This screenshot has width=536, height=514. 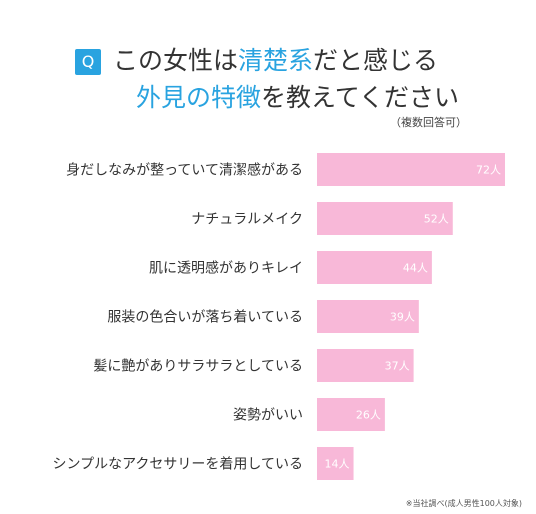 What do you see at coordinates (178, 465) in the screenshot?
I see `category-label-7: シンプルなアクセサリーを着用している` at bounding box center [178, 465].